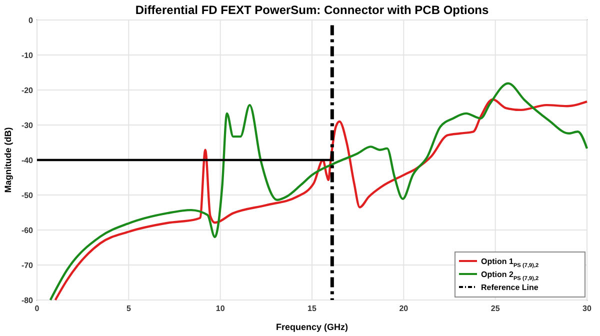 This screenshot has width=600, height=336. I want to click on y-tick-label: -80, so click(27, 300).